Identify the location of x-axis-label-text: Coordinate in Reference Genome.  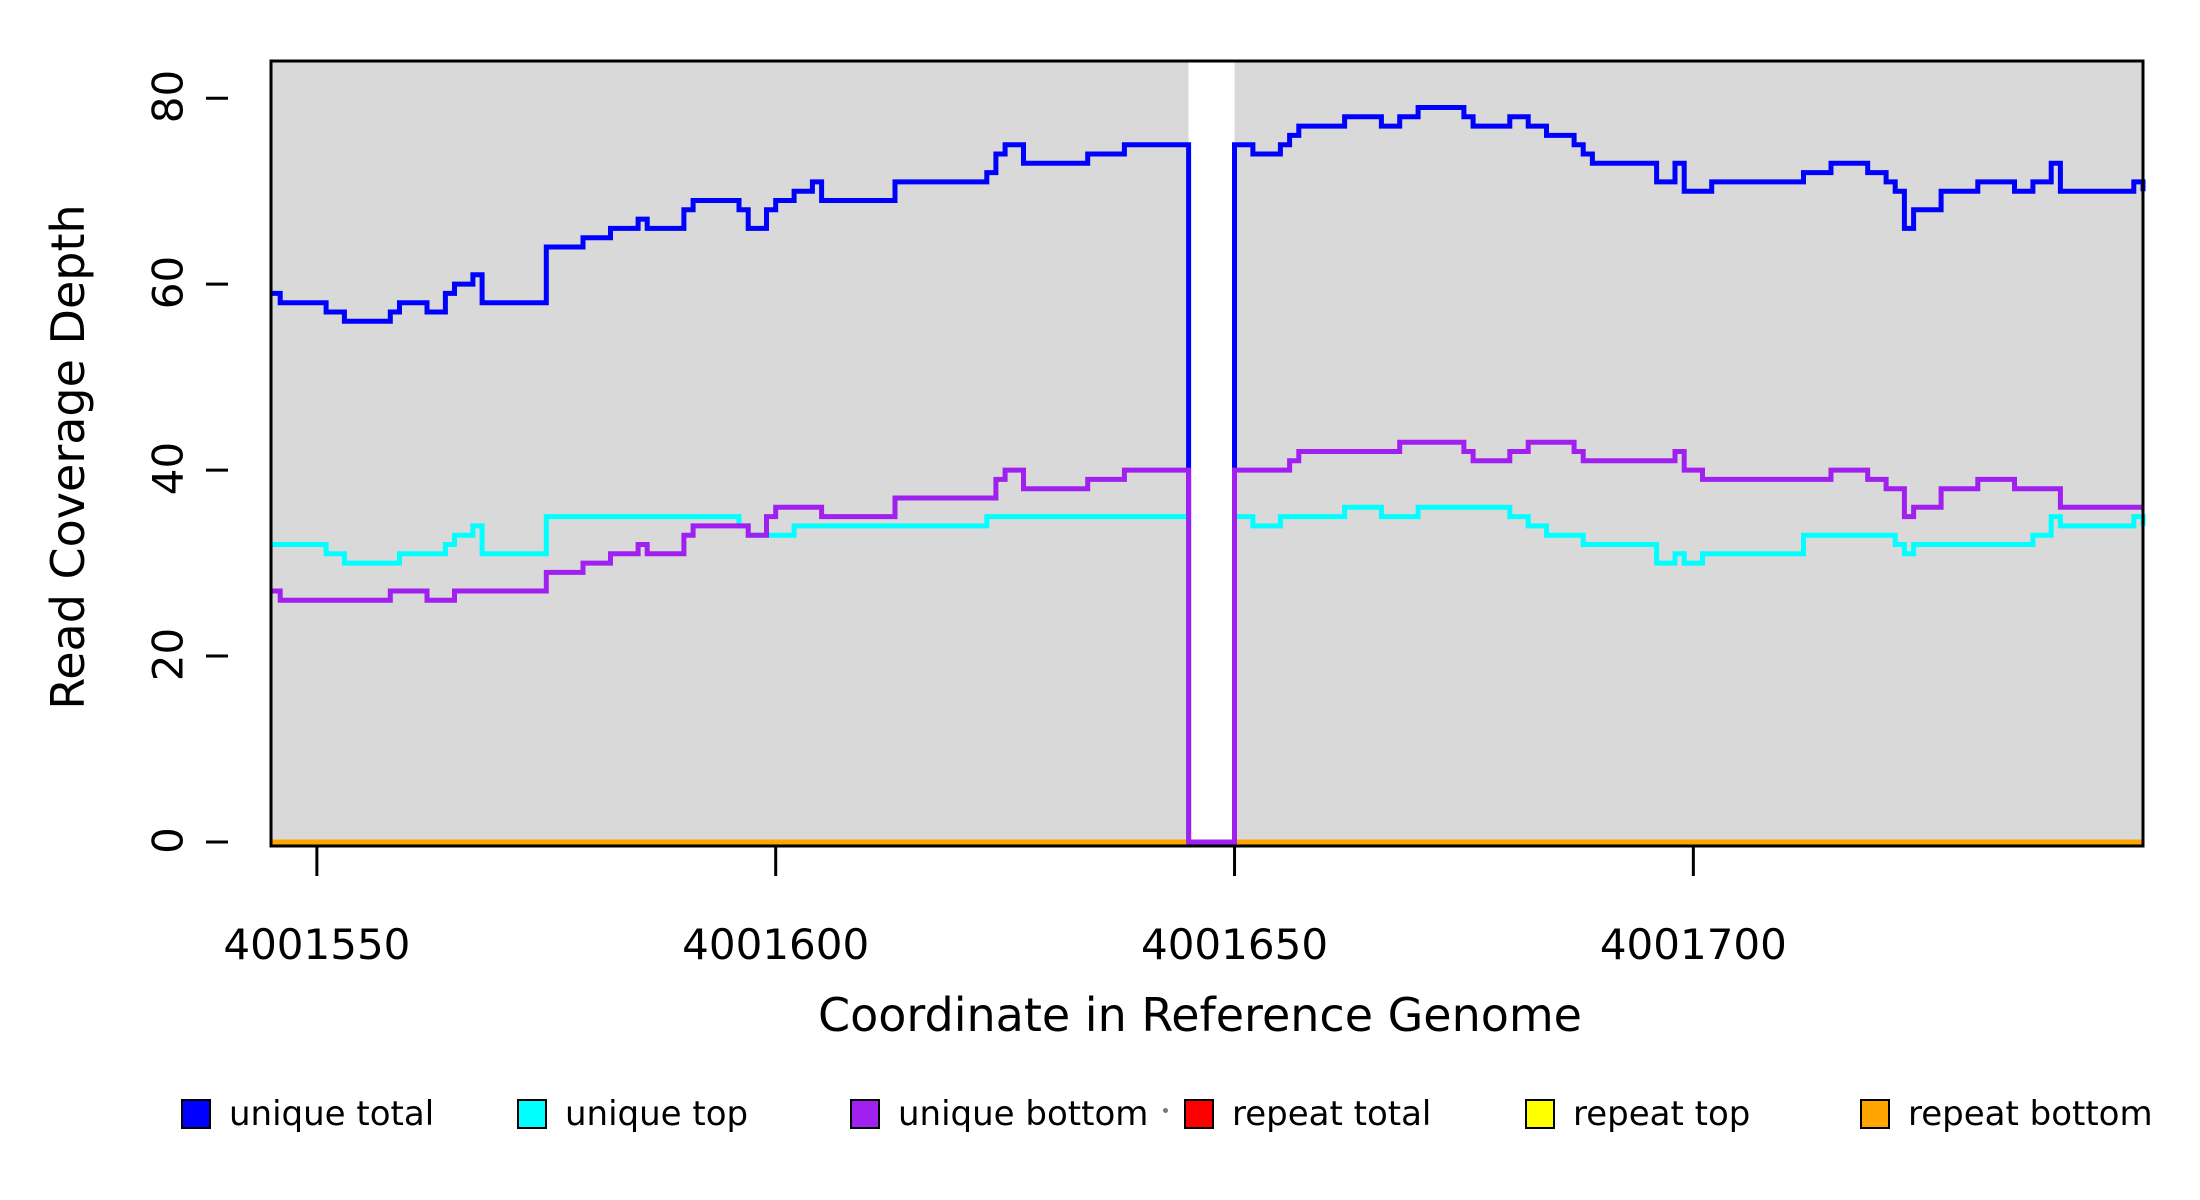
(1200, 1015).